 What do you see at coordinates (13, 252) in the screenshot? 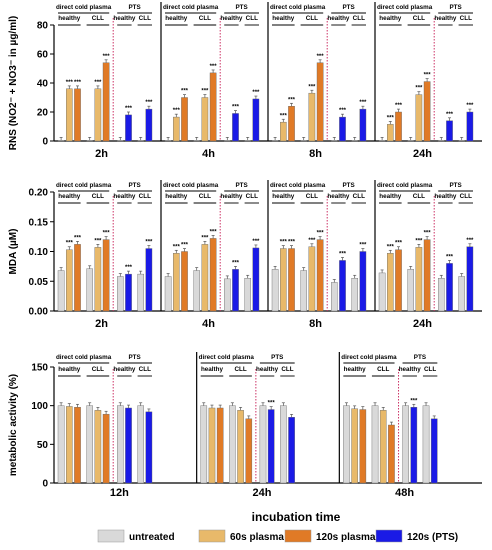
I see `y-axis-label: MDA (µM)` at bounding box center [13, 252].